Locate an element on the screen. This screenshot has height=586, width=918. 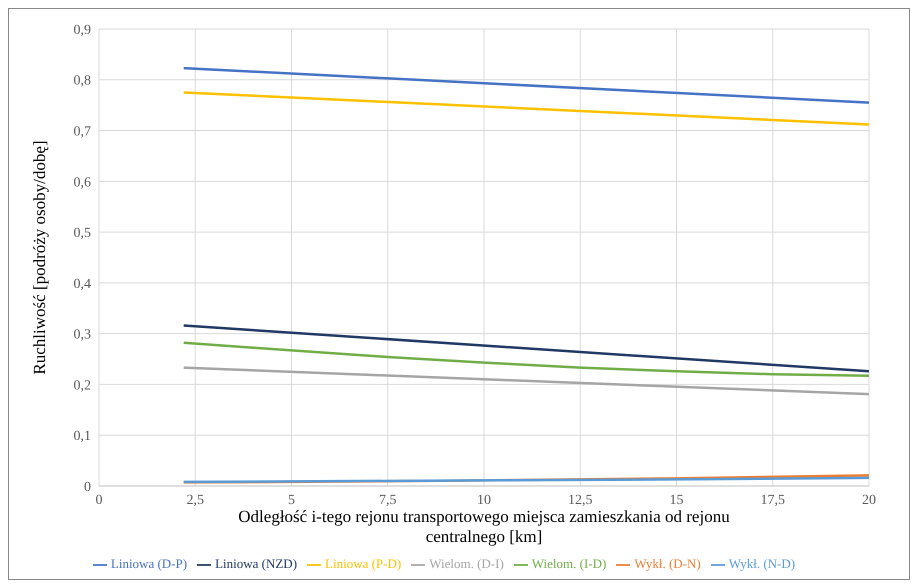
x-tick-label: 15 is located at coordinates (677, 500).